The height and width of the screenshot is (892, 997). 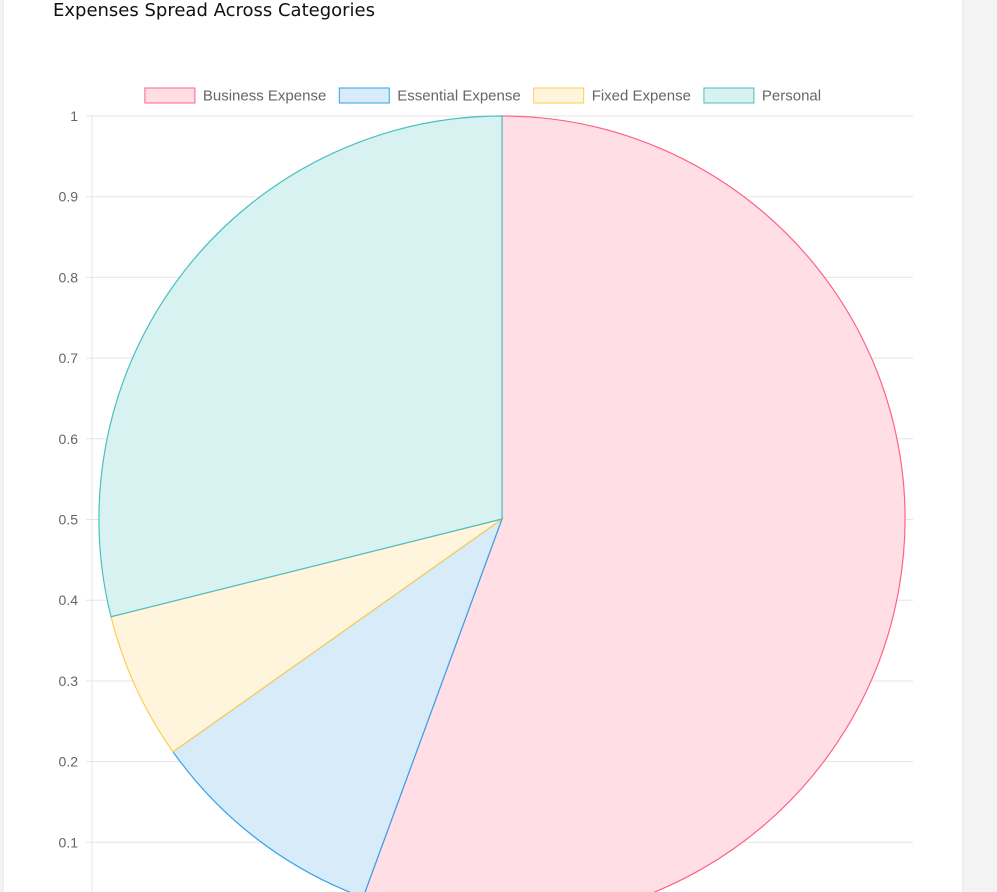 What do you see at coordinates (69, 277) in the screenshot?
I see `y-tick-label: 0.8` at bounding box center [69, 277].